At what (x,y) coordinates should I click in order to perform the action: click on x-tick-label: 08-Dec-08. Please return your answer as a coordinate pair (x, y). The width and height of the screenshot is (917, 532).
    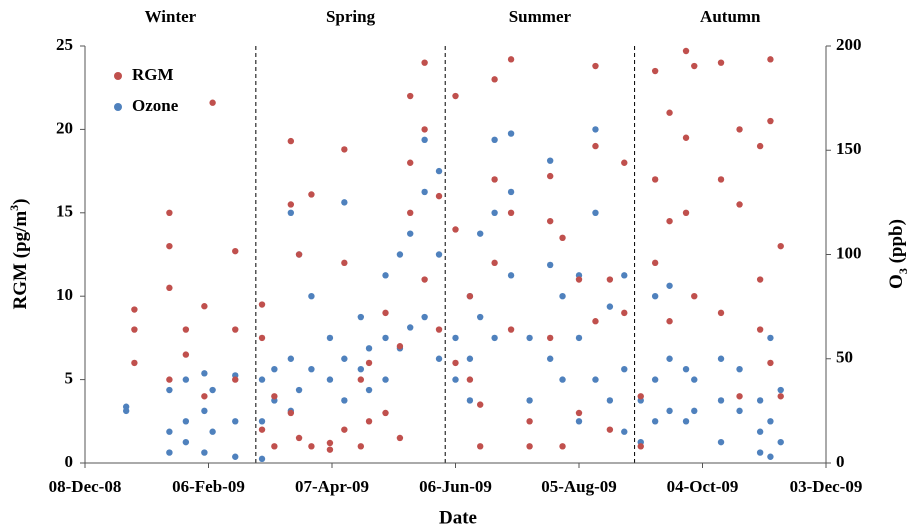
    Looking at the image, I should click on (85, 486).